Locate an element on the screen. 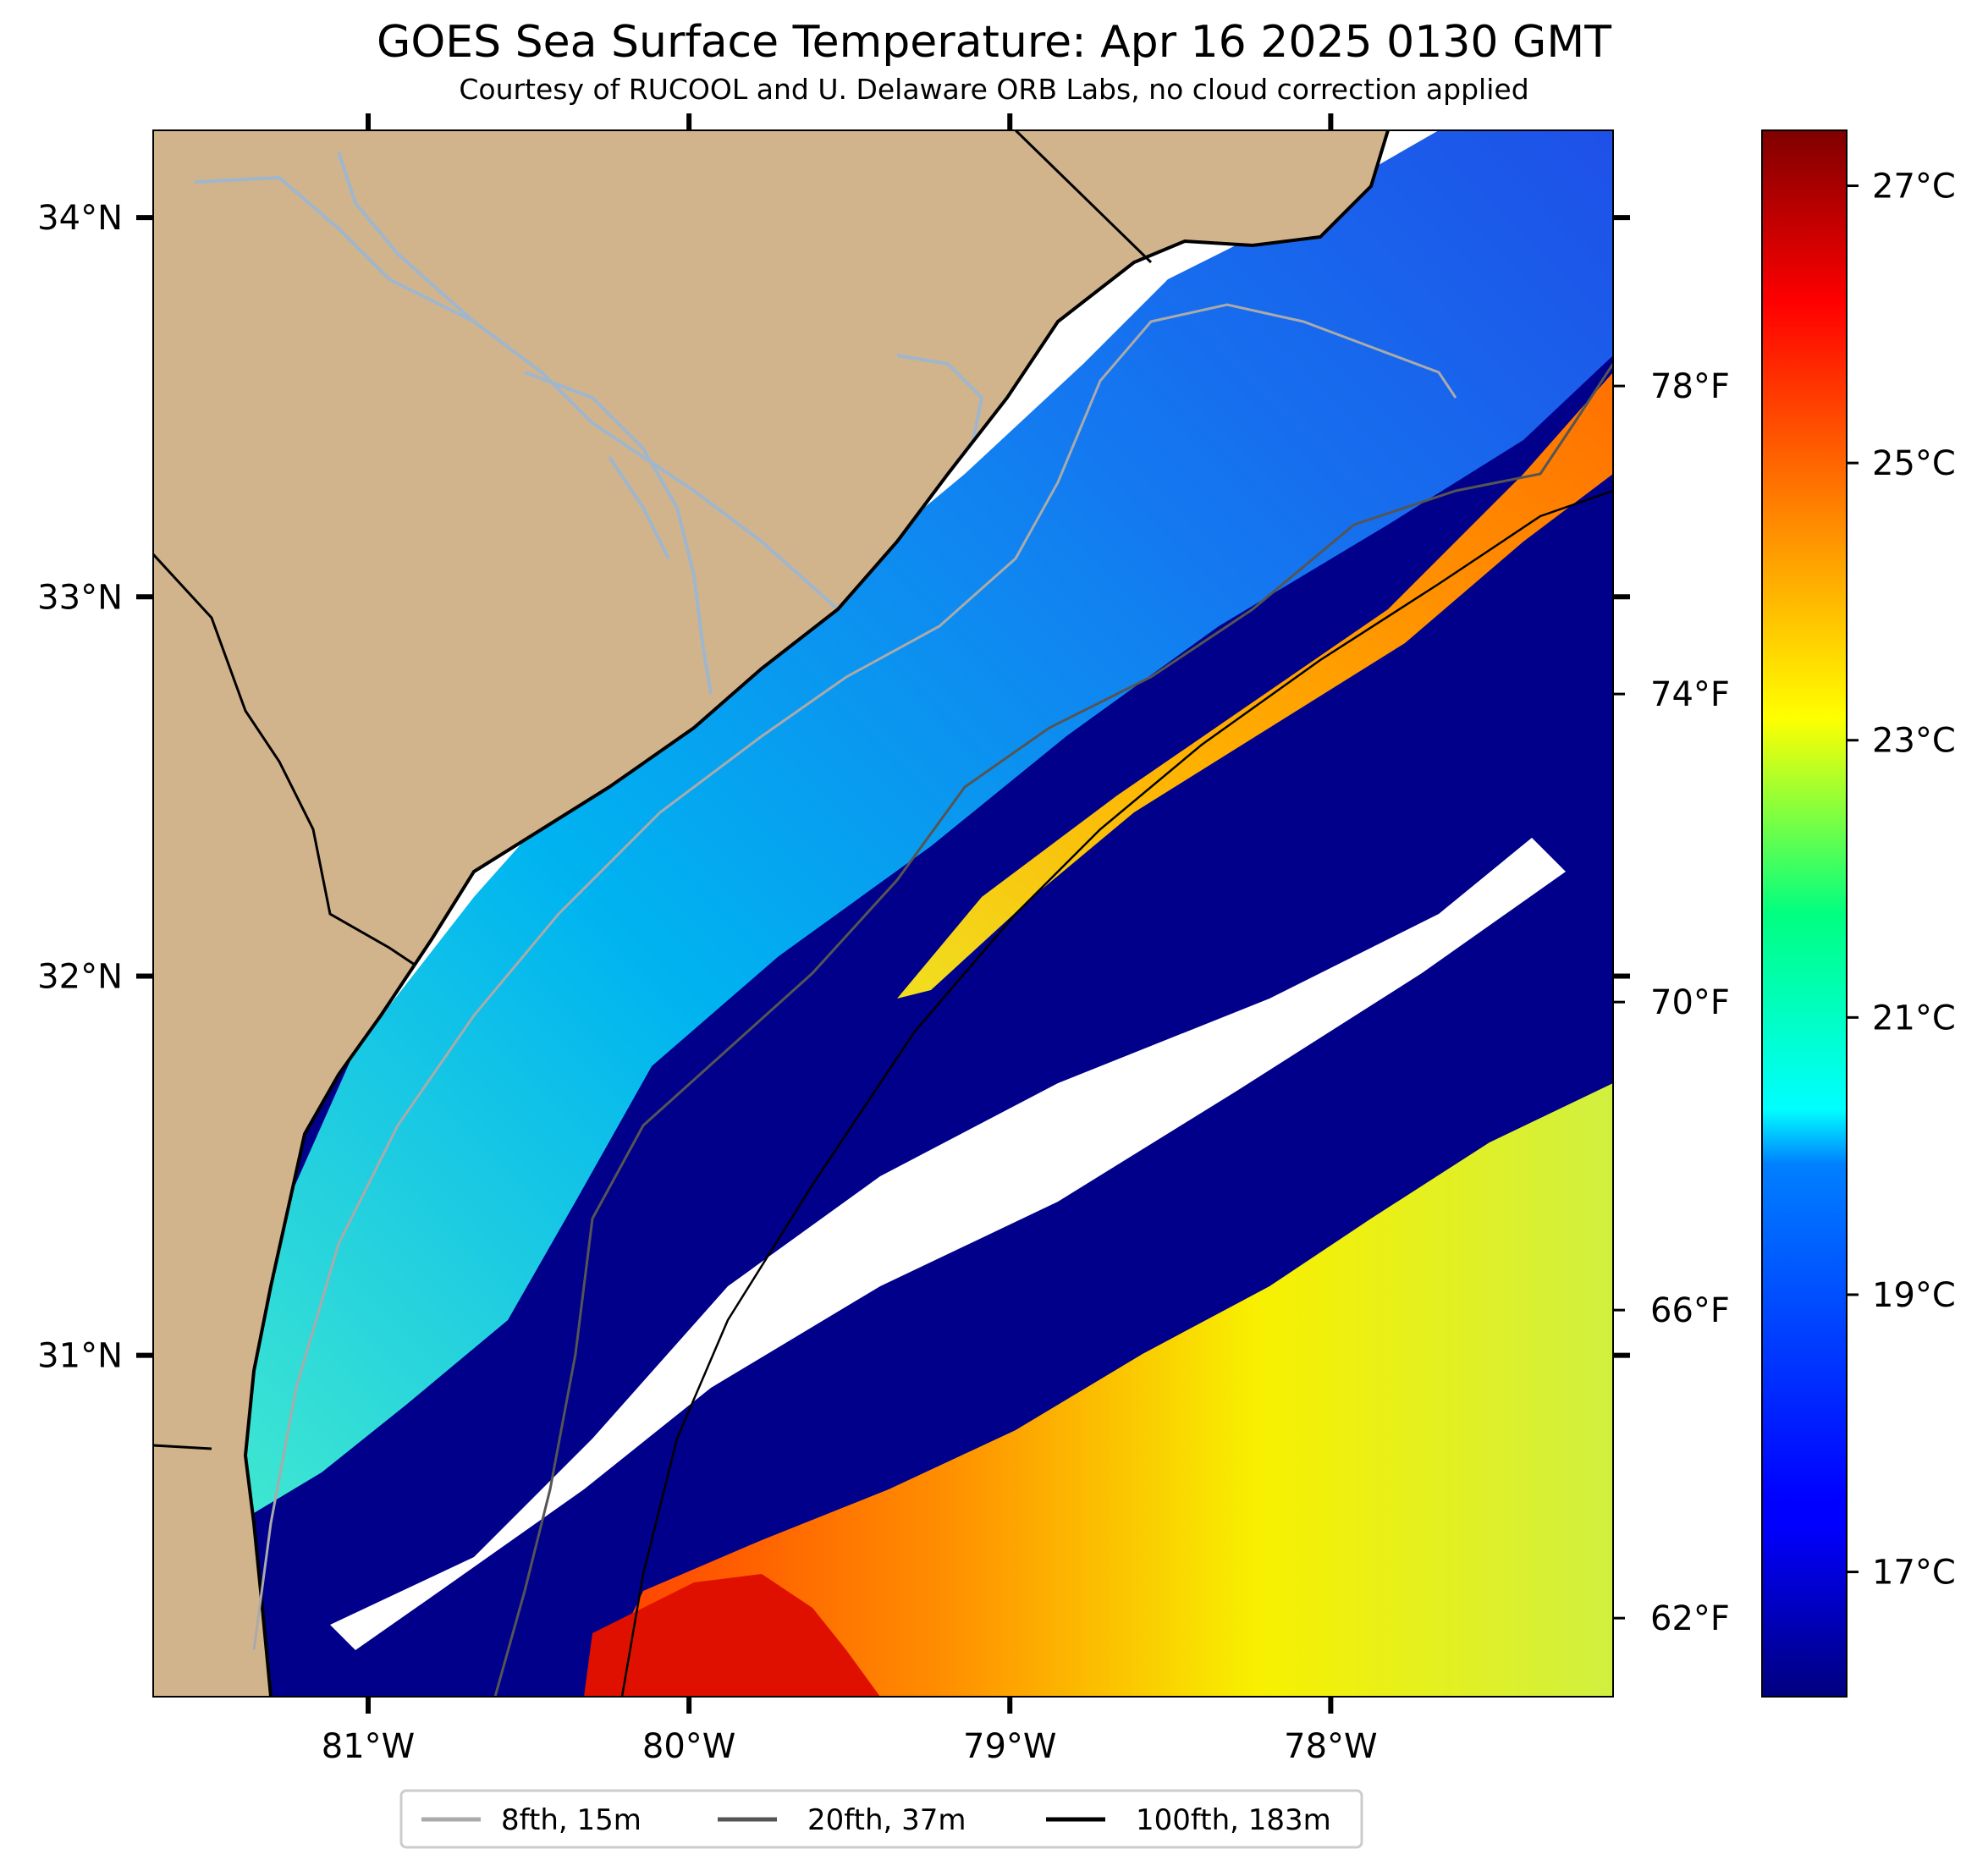  legend-label-100fth: 100fth, 183m is located at coordinates (1233, 1820).